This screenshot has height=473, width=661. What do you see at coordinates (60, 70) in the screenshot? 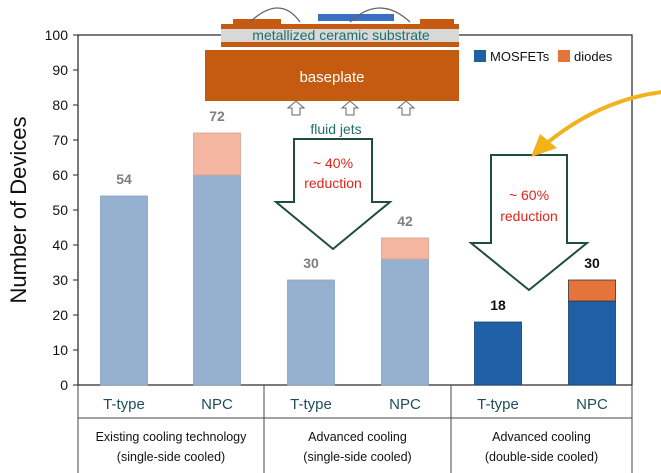
I see `y-tick-label: 90` at bounding box center [60, 70].